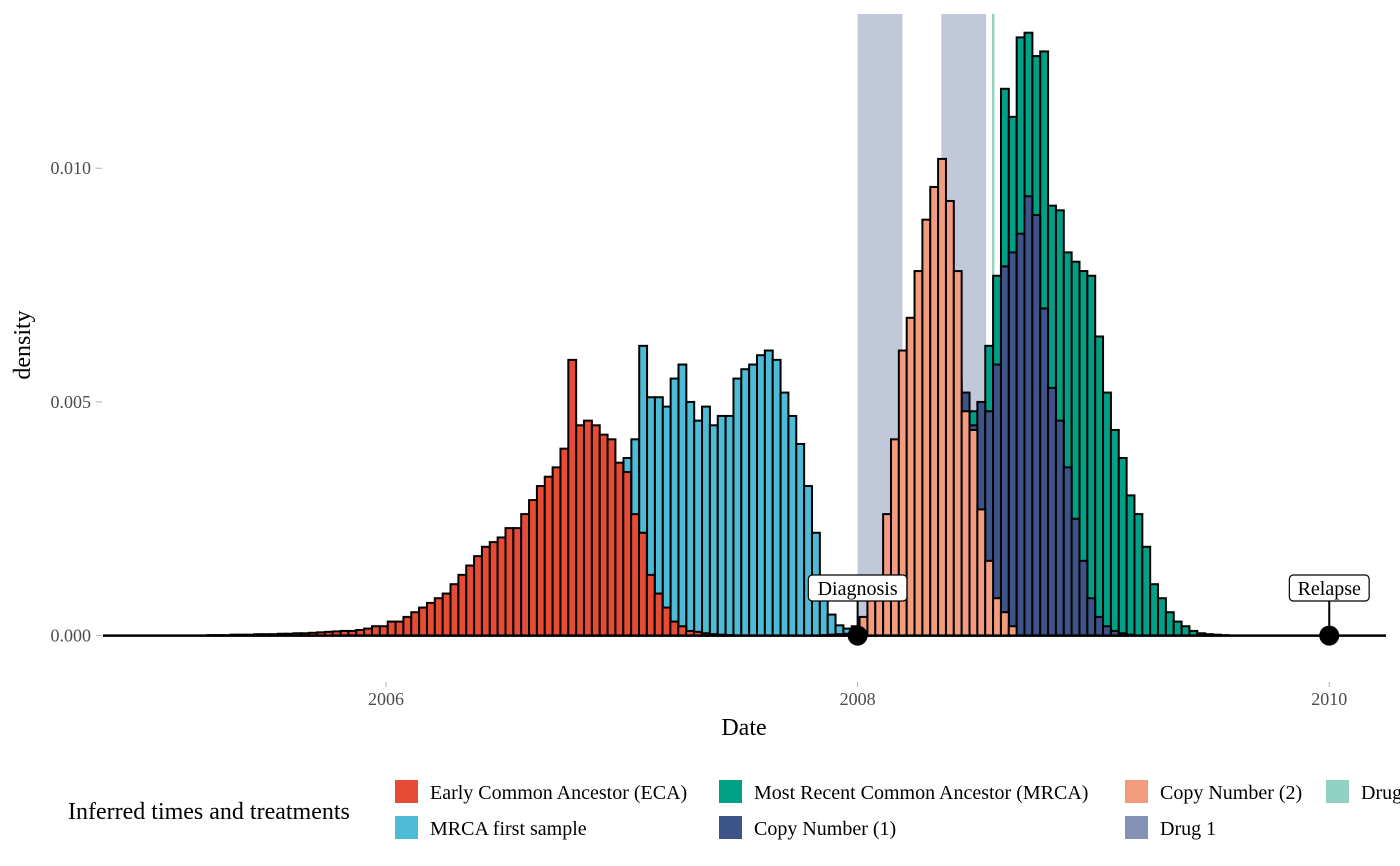 This screenshot has width=1400, height=866. What do you see at coordinates (71, 402) in the screenshot?
I see `y-tick-label: 0.005` at bounding box center [71, 402].